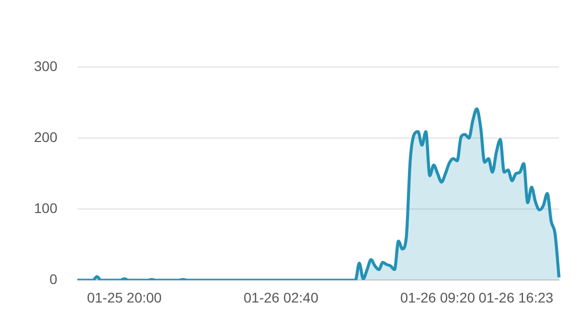 This screenshot has height=331, width=584. What do you see at coordinates (46, 208) in the screenshot?
I see `y-tick-label: 100` at bounding box center [46, 208].